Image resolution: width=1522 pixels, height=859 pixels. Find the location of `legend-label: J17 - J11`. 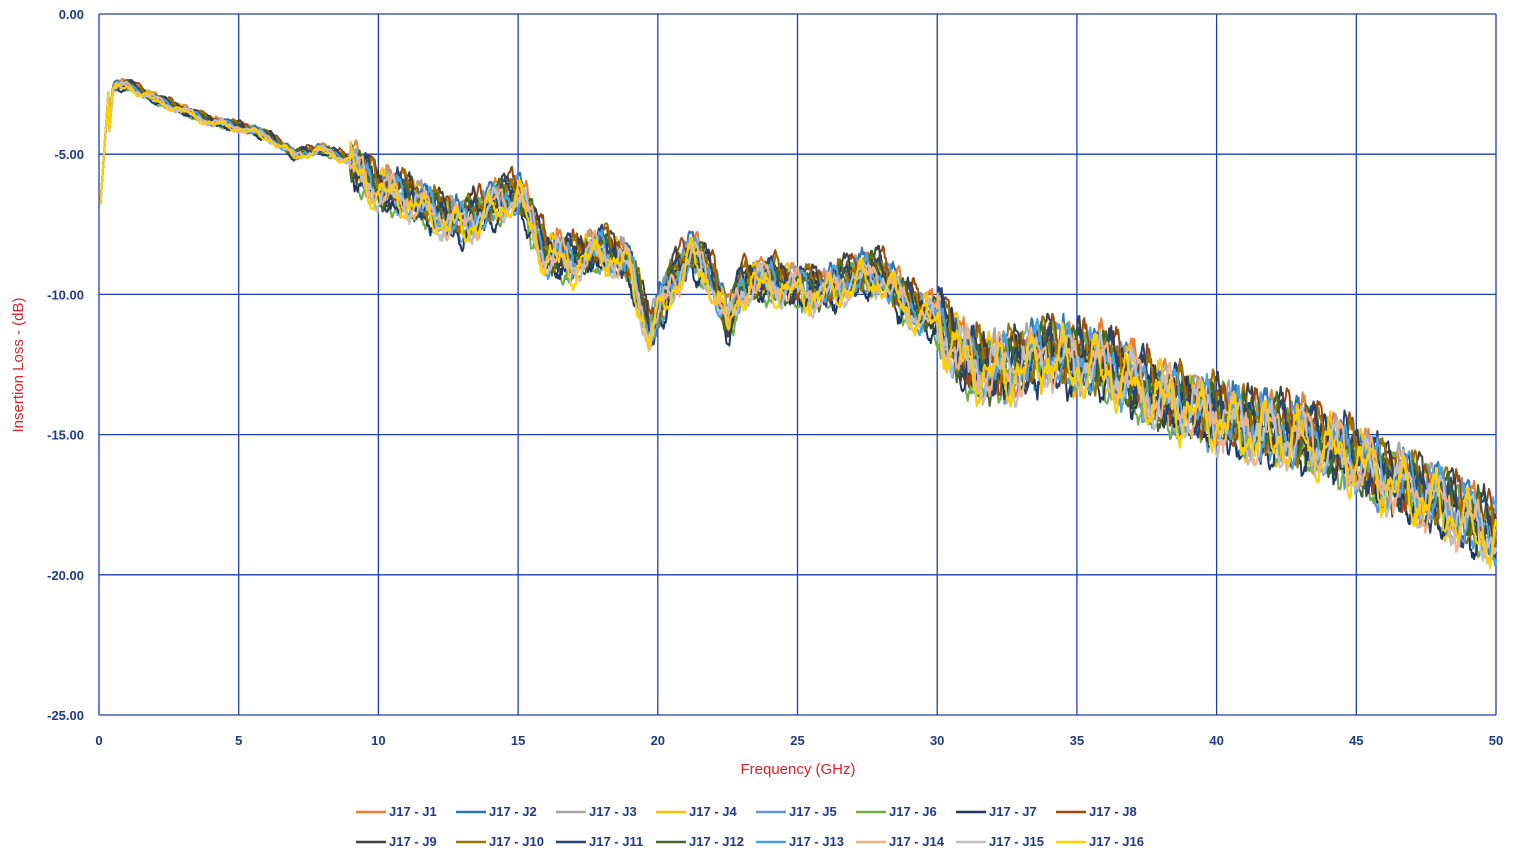

legend-label: J17 - J11 is located at coordinates (616, 841).